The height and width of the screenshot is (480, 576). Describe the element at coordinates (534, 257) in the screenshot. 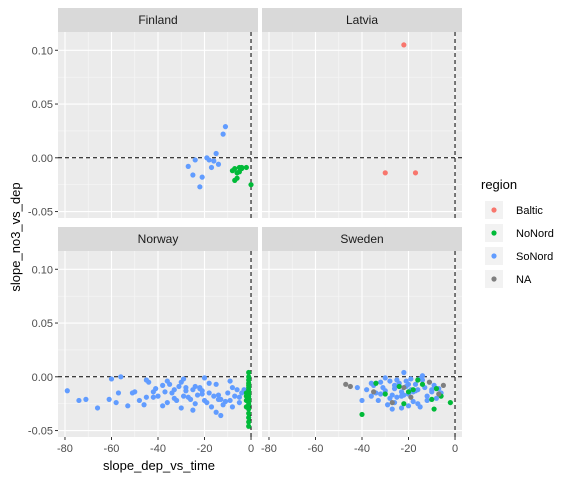

I see `legend-label: SoNord` at that location.